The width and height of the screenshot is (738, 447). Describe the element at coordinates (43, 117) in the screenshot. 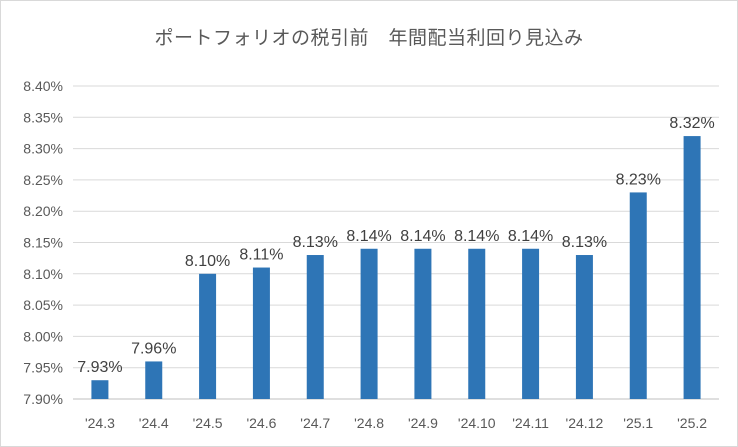

I see `y-tick-label: 8.35%` at that location.